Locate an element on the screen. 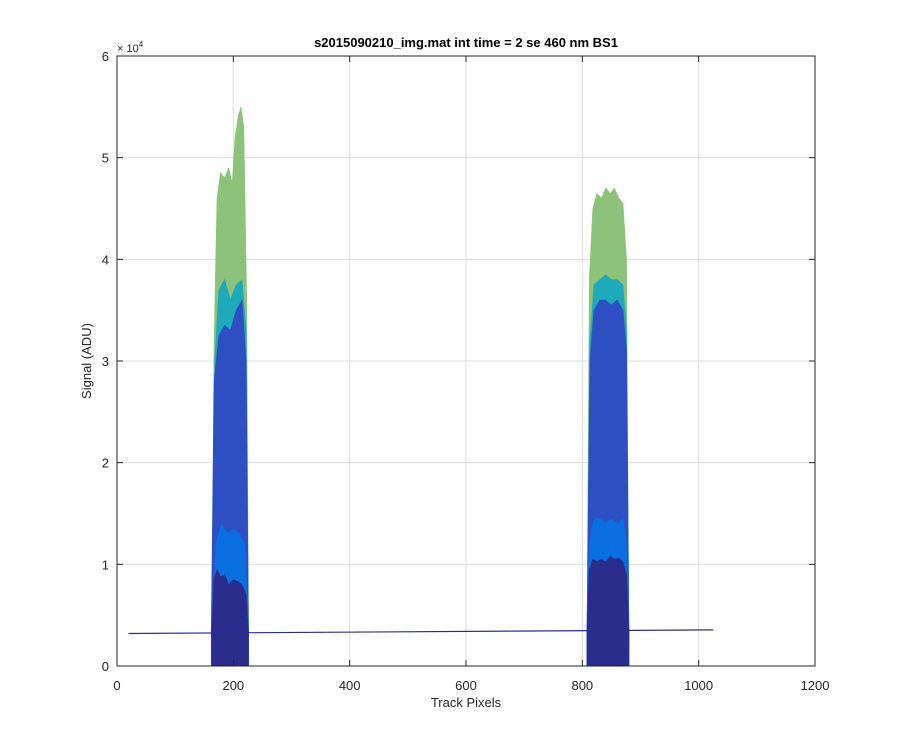  y-tick-label-4: 4 is located at coordinates (105, 259).